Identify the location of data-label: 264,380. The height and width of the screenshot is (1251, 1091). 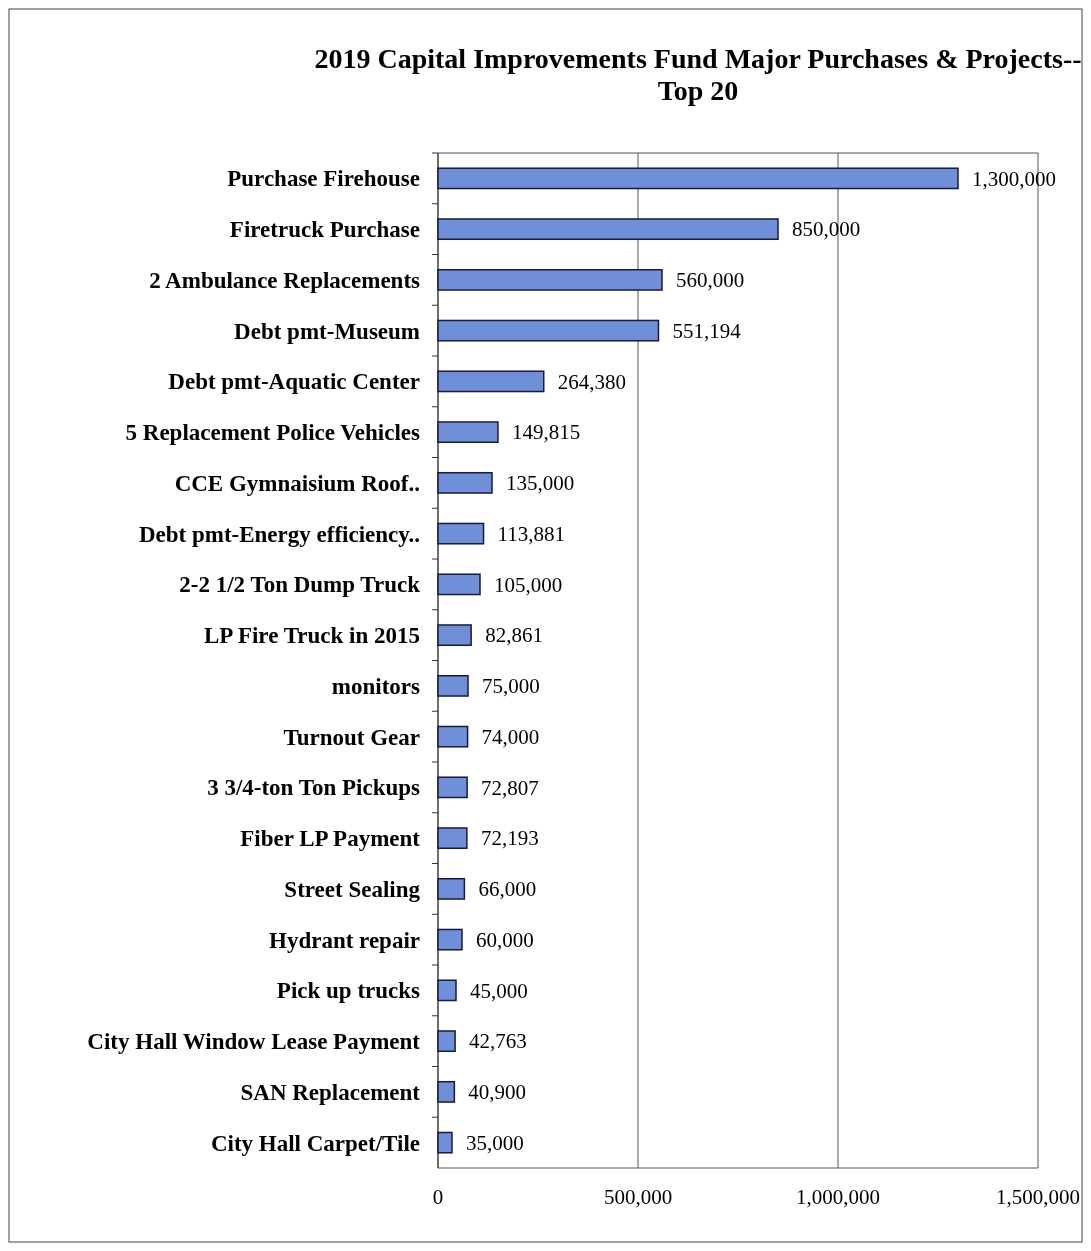
(591, 381).